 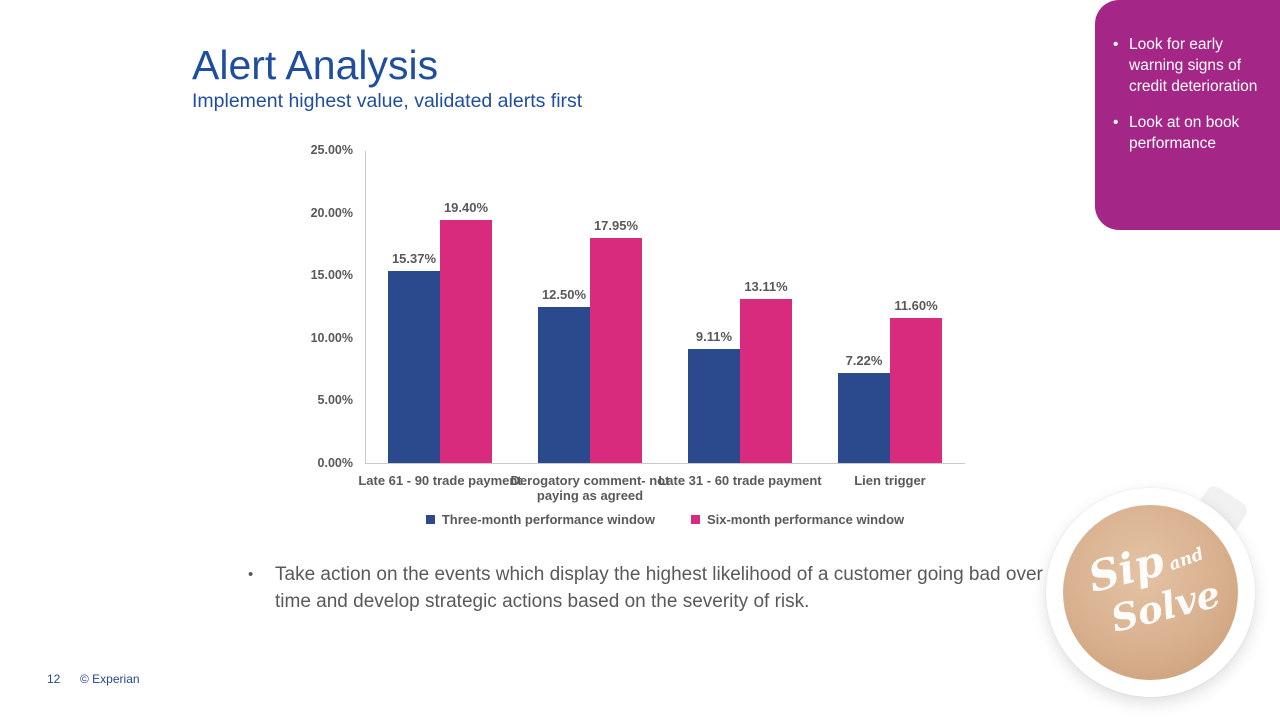 What do you see at coordinates (335, 463) in the screenshot?
I see `y-tick-label: 0.00%` at bounding box center [335, 463].